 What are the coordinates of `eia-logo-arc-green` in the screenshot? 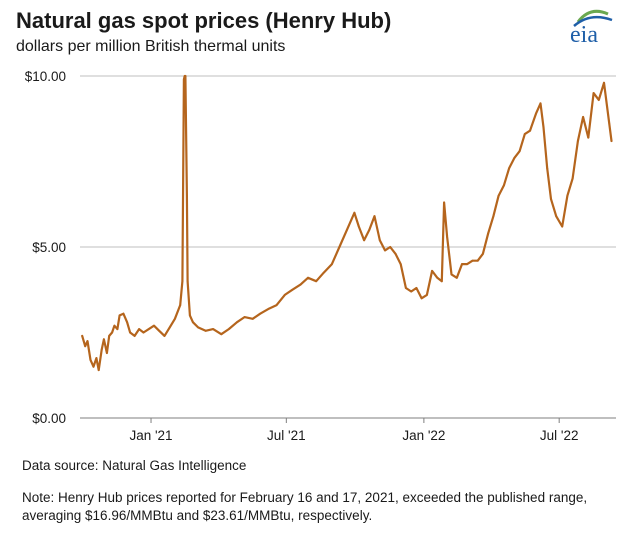 It's located at (592, 16).